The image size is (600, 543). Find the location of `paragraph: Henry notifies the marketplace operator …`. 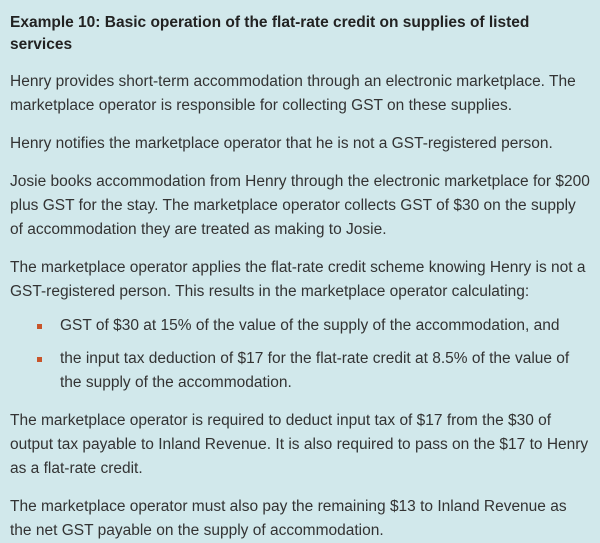

paragraph: Henry notifies the marketplace operator … is located at coordinates (281, 143).